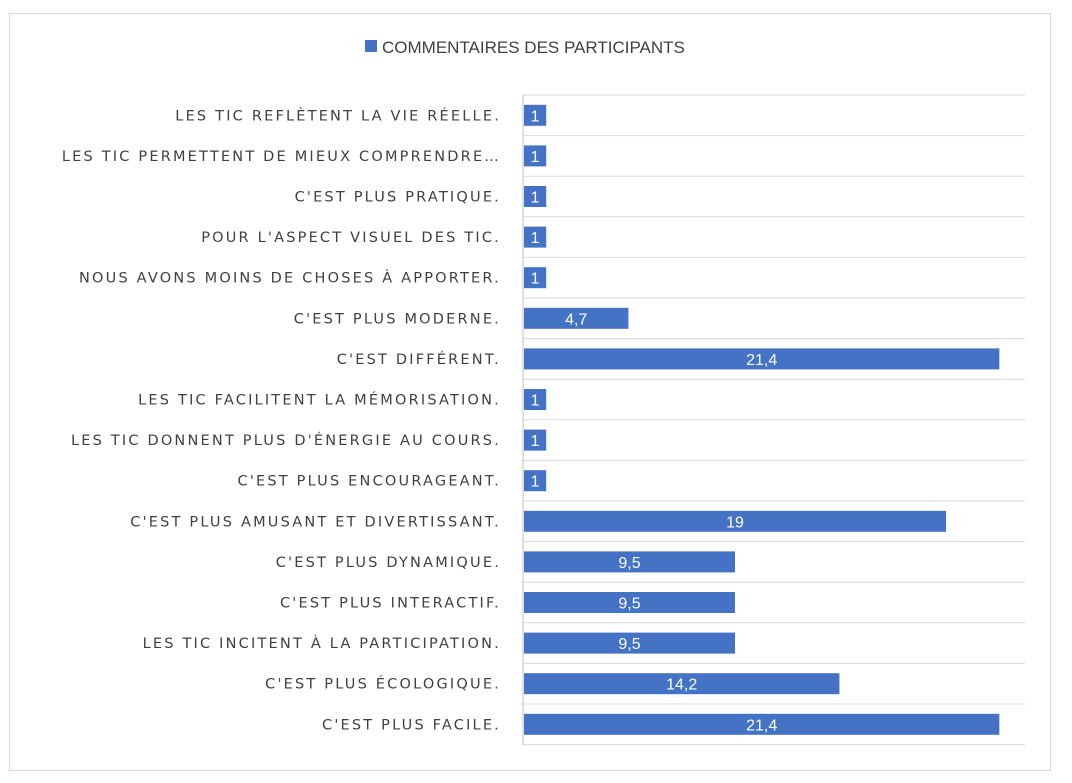 The width and height of the screenshot is (1072, 783). What do you see at coordinates (370, 482) in the screenshot?
I see `category-label: C'EST PLUS ENCOURAGEANT.` at bounding box center [370, 482].